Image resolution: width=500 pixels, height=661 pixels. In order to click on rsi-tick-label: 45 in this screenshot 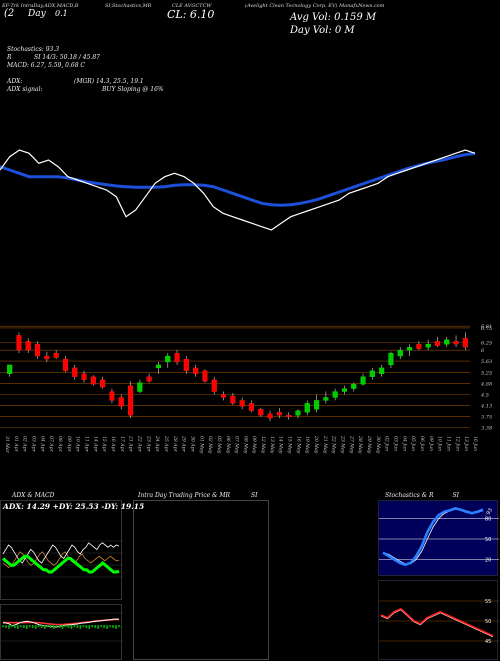, I will do `click(488, 642)`.